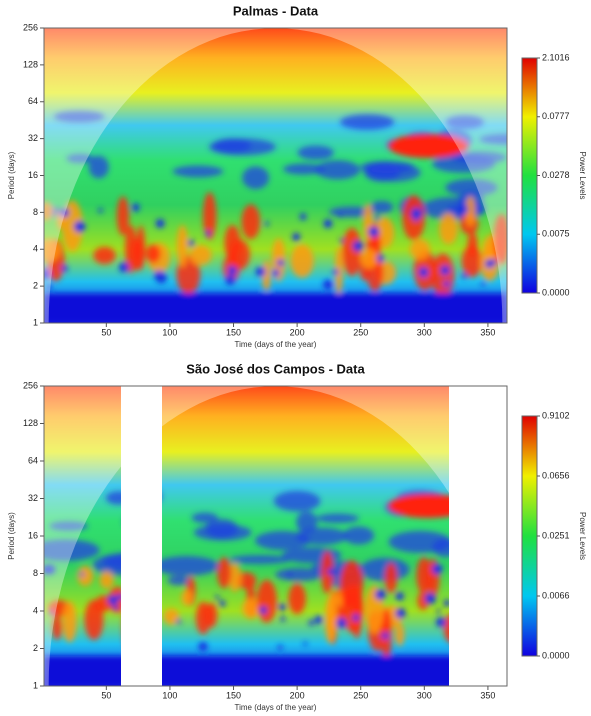 Image resolution: width=591 pixels, height=716 pixels. What do you see at coordinates (556, 475) in the screenshot?
I see `colorbar-tick-label: 0.0656` at bounding box center [556, 475].